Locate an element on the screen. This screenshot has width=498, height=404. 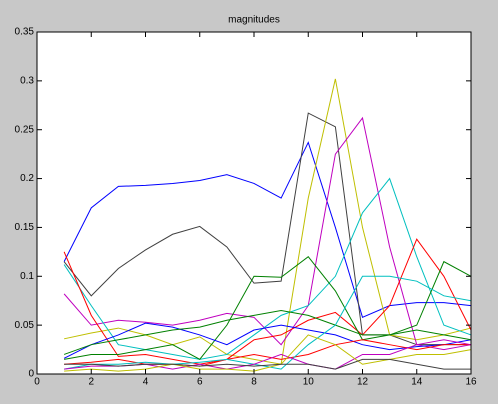
chart-title: magnitudes is located at coordinates (254, 20).